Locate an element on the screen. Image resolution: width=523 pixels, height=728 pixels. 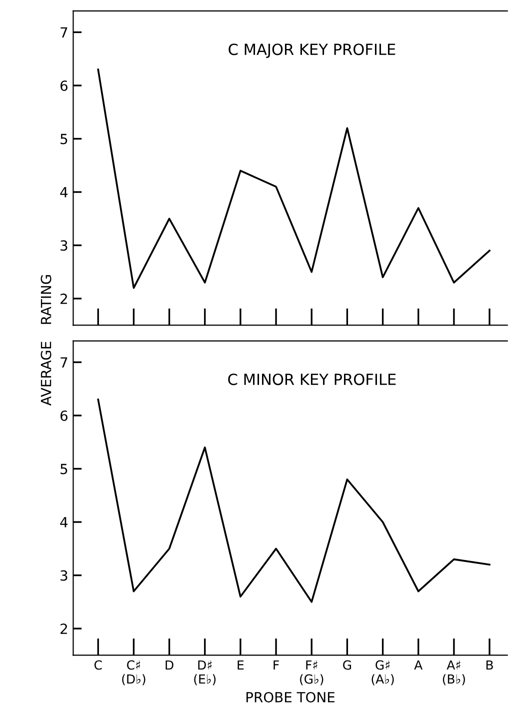
x-tick-label: F is located at coordinates (276, 665).